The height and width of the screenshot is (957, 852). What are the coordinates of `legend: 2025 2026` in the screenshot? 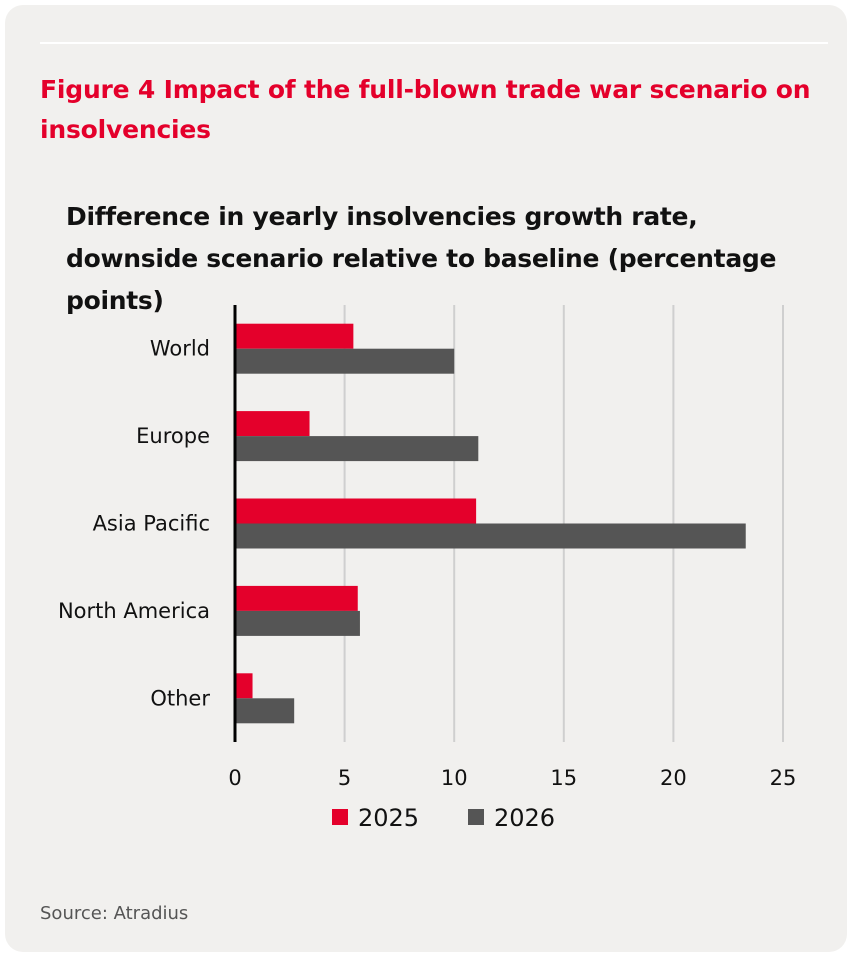 It's located at (443, 818).